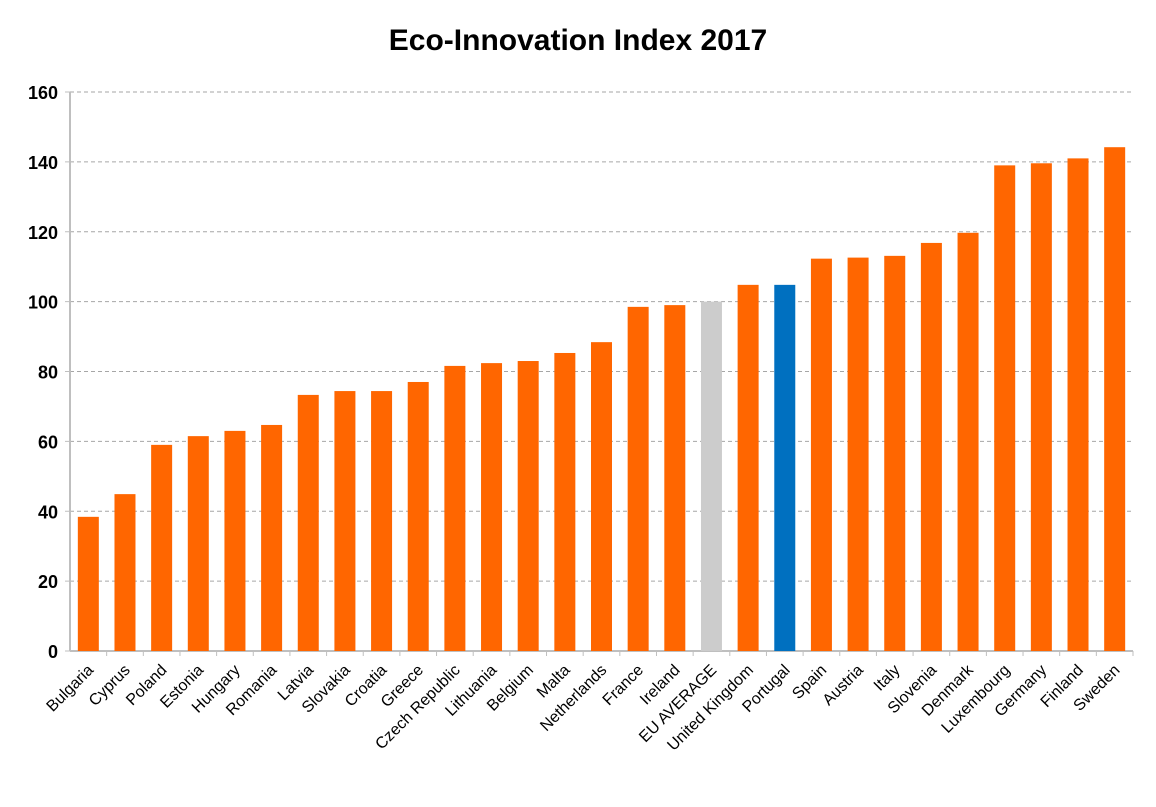 The image size is (1156, 807). What do you see at coordinates (492, 507) in the screenshot?
I see `bar-lithuania` at bounding box center [492, 507].